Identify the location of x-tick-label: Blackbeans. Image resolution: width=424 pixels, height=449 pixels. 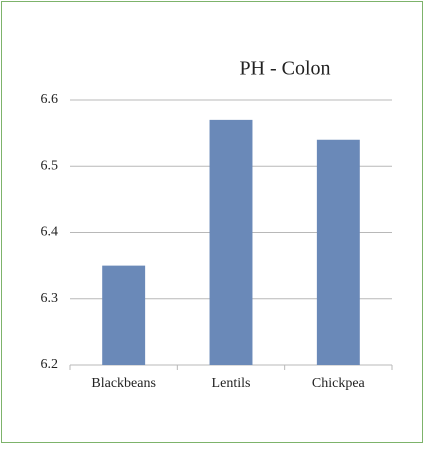
(123, 383).